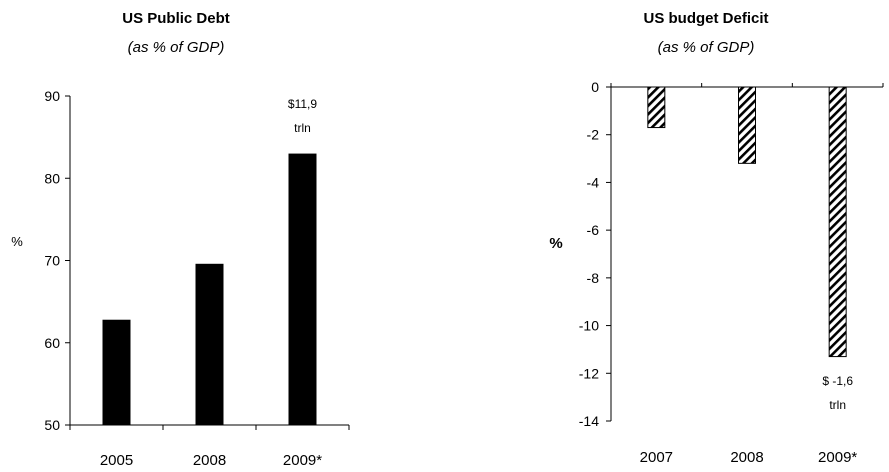 The height and width of the screenshot is (472, 889). I want to click on public-debt-y-tick-label: 70, so click(52, 261).